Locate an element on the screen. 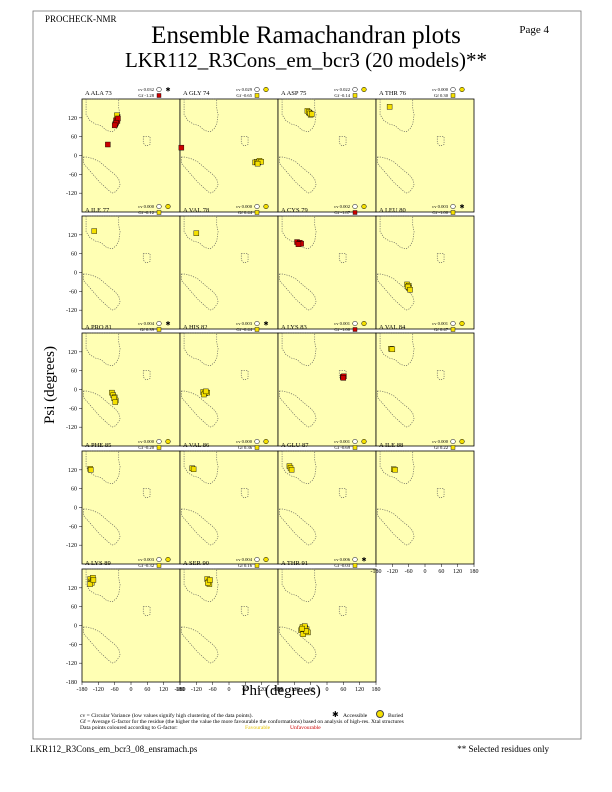  page-title: Ensemble Ramachandran plots is located at coordinates (306, 35).